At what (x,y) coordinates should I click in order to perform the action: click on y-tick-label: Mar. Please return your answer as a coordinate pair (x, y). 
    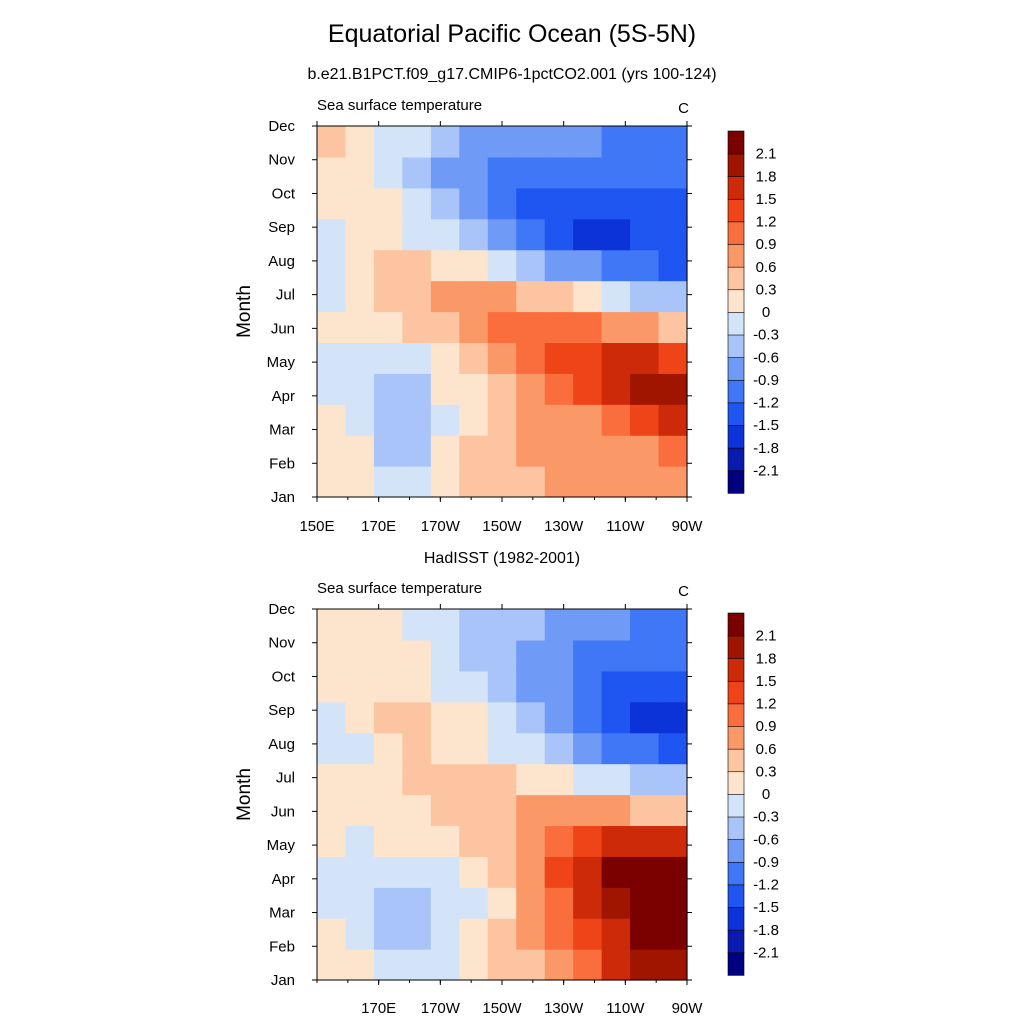
    Looking at the image, I should click on (282, 913).